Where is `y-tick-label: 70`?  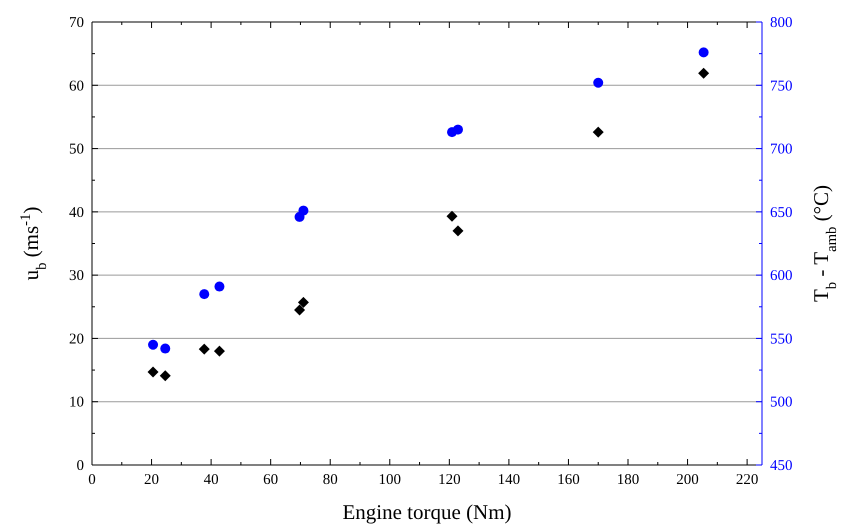 y-tick-label: 70 is located at coordinates (76, 23).